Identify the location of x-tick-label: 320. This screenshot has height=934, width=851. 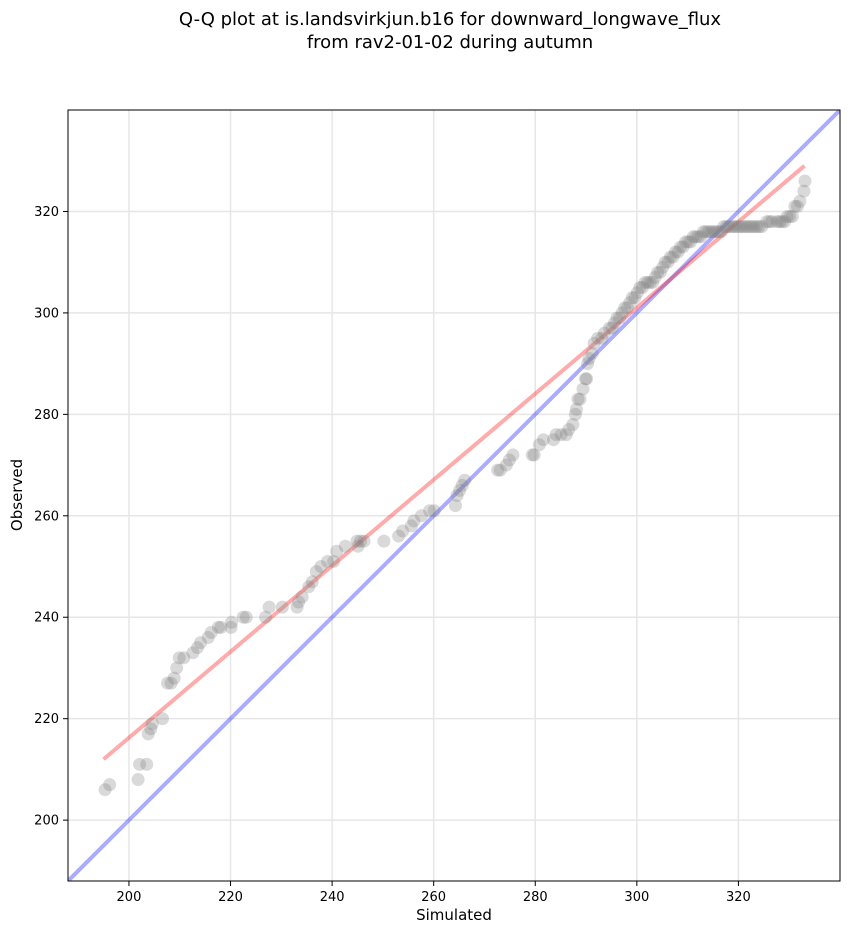
(738, 897).